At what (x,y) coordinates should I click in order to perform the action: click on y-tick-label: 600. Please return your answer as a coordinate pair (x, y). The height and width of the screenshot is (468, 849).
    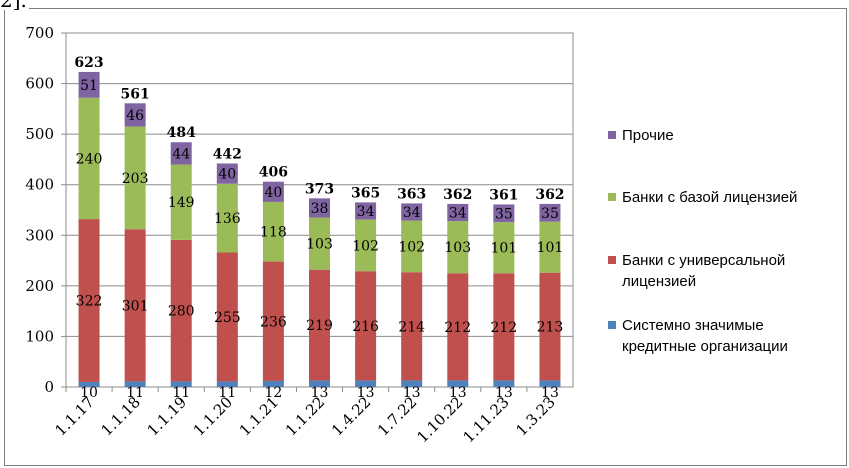
    Looking at the image, I should click on (39, 84).